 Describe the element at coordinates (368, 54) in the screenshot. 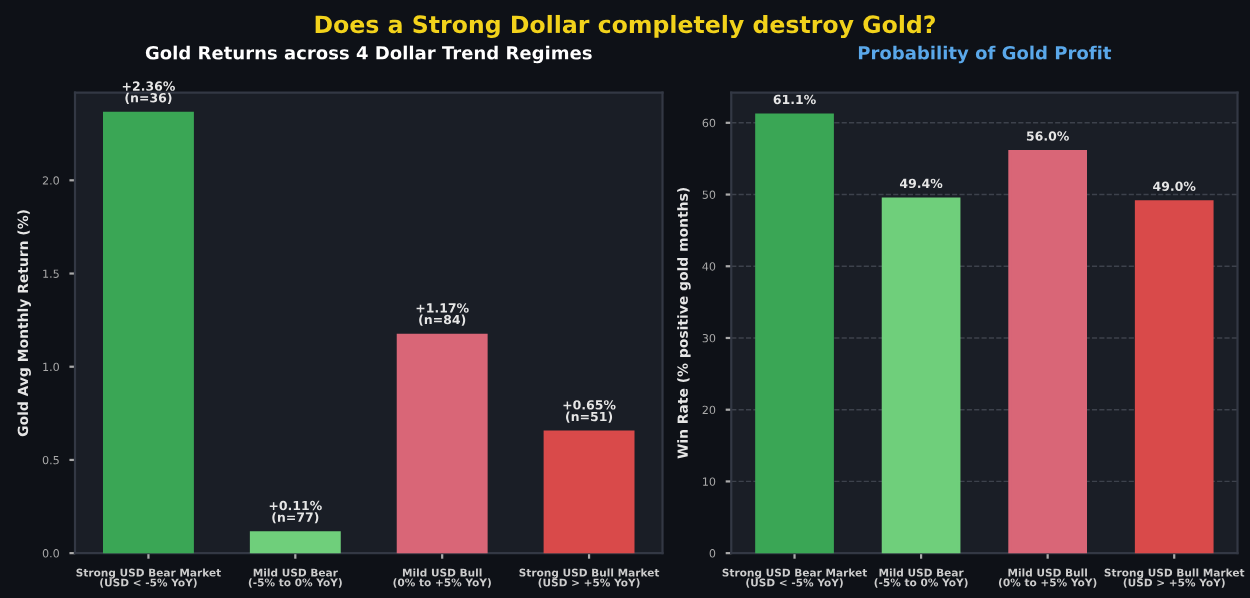

I see `chart-title: Gold Returns across 4 Dollar Trend Regimes` at that location.